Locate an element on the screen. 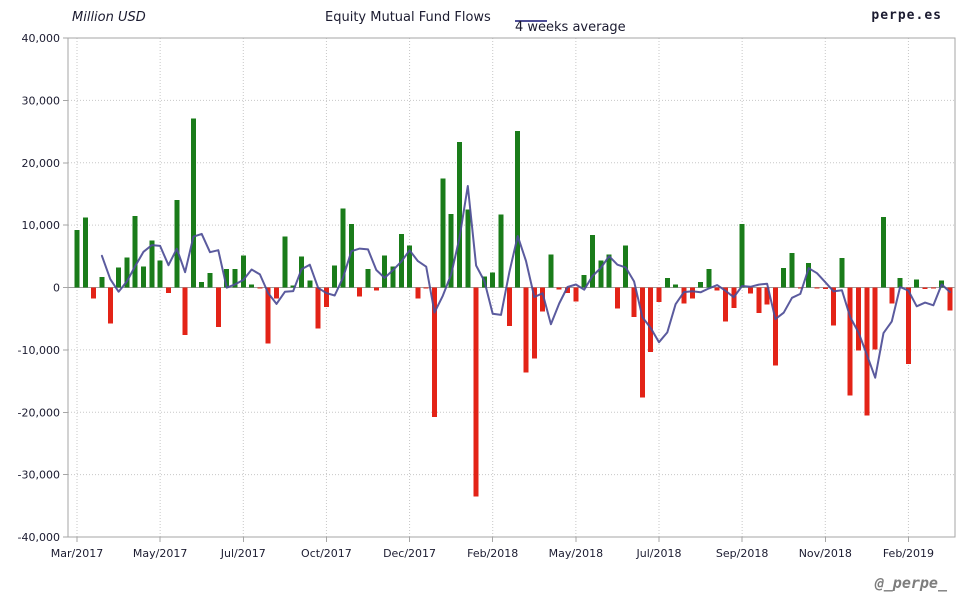  y-unit-label: Million USD is located at coordinates (109, 17).